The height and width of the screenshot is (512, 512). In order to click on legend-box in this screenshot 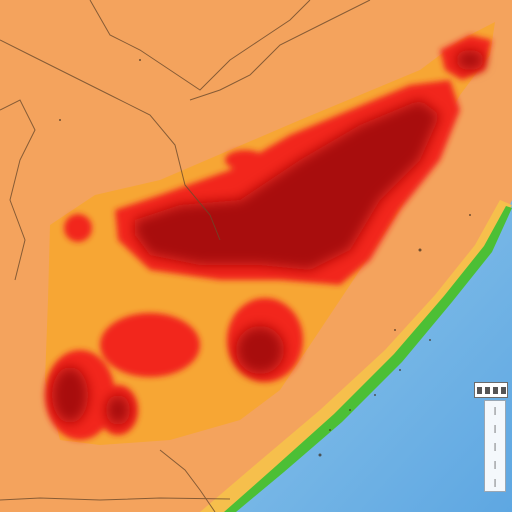, I will do `click(491, 390)`.